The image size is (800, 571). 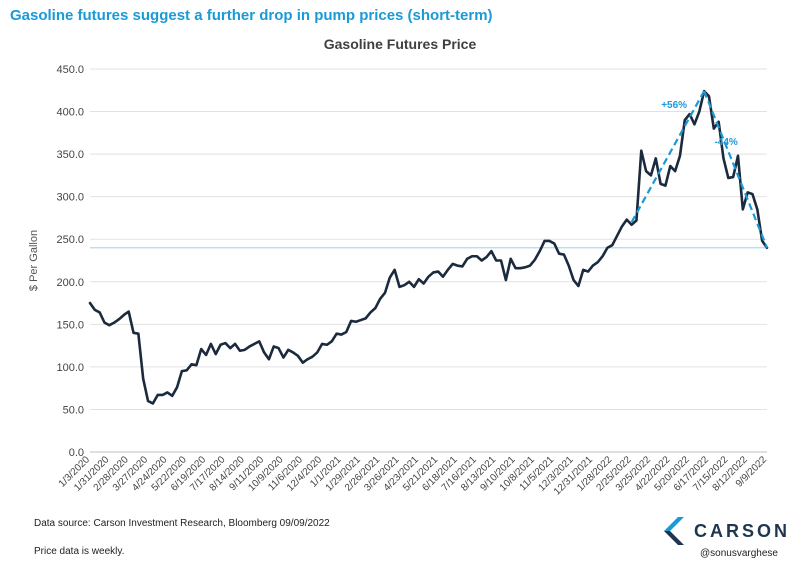 What do you see at coordinates (70, 325) in the screenshot?
I see `y-tick-label: 150.0` at bounding box center [70, 325].